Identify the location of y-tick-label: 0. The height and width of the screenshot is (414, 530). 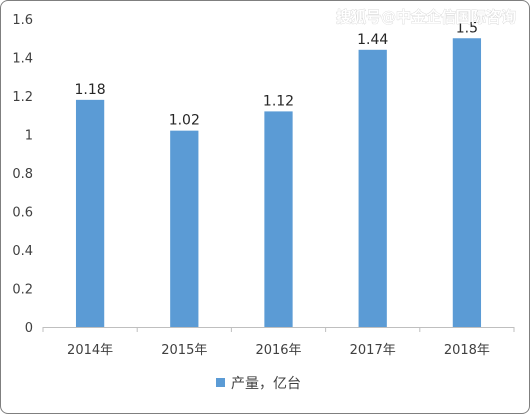
(29, 328).